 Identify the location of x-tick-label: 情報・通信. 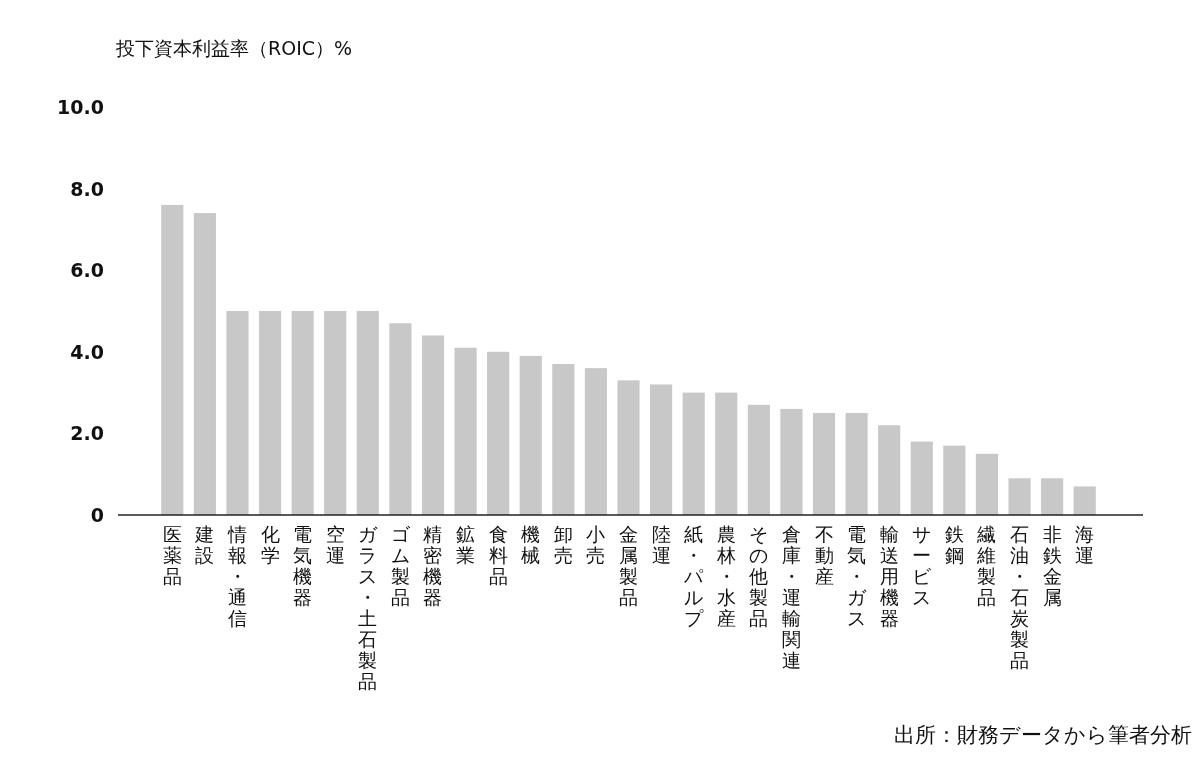
(236, 576).